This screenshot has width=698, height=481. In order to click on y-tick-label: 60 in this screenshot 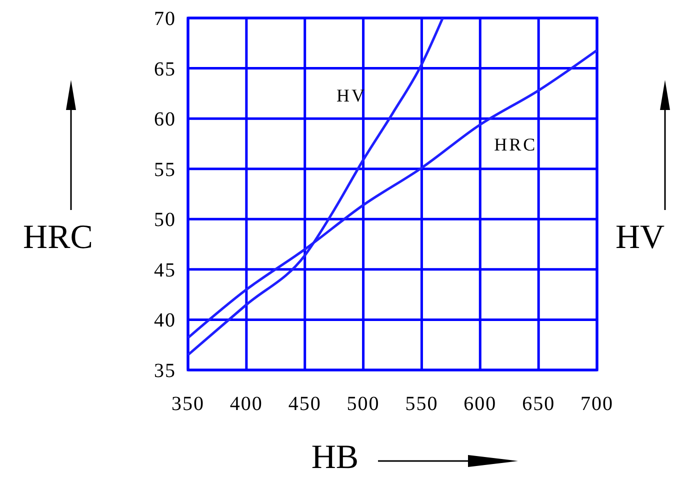, I will do `click(165, 119)`.